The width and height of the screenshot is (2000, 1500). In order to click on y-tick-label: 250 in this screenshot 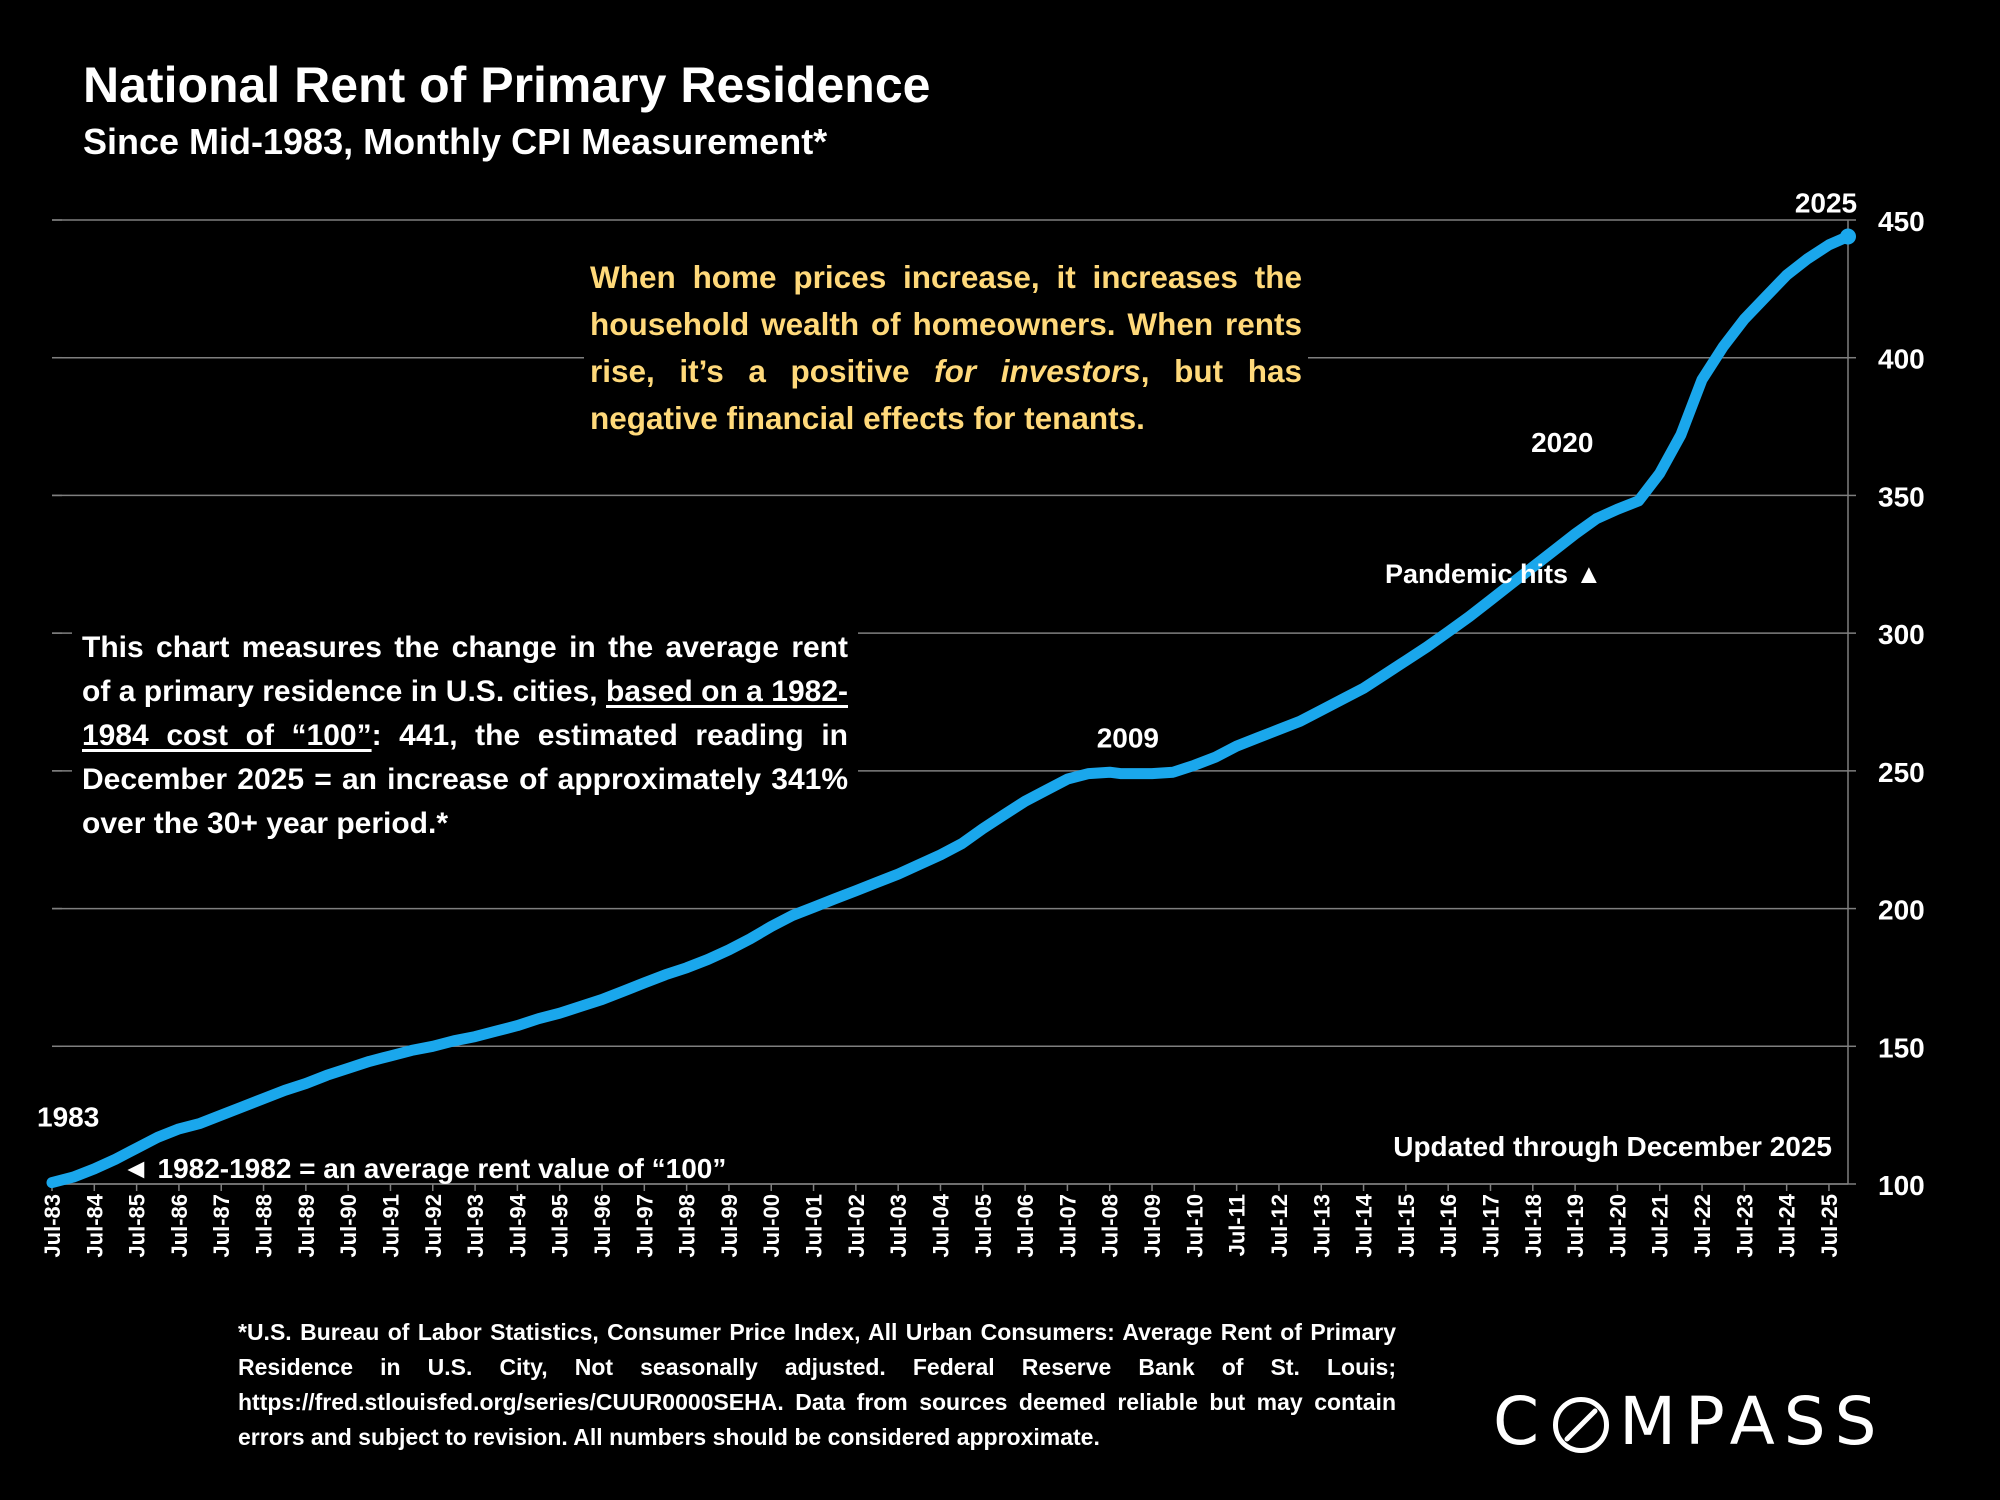, I will do `click(1901, 772)`.